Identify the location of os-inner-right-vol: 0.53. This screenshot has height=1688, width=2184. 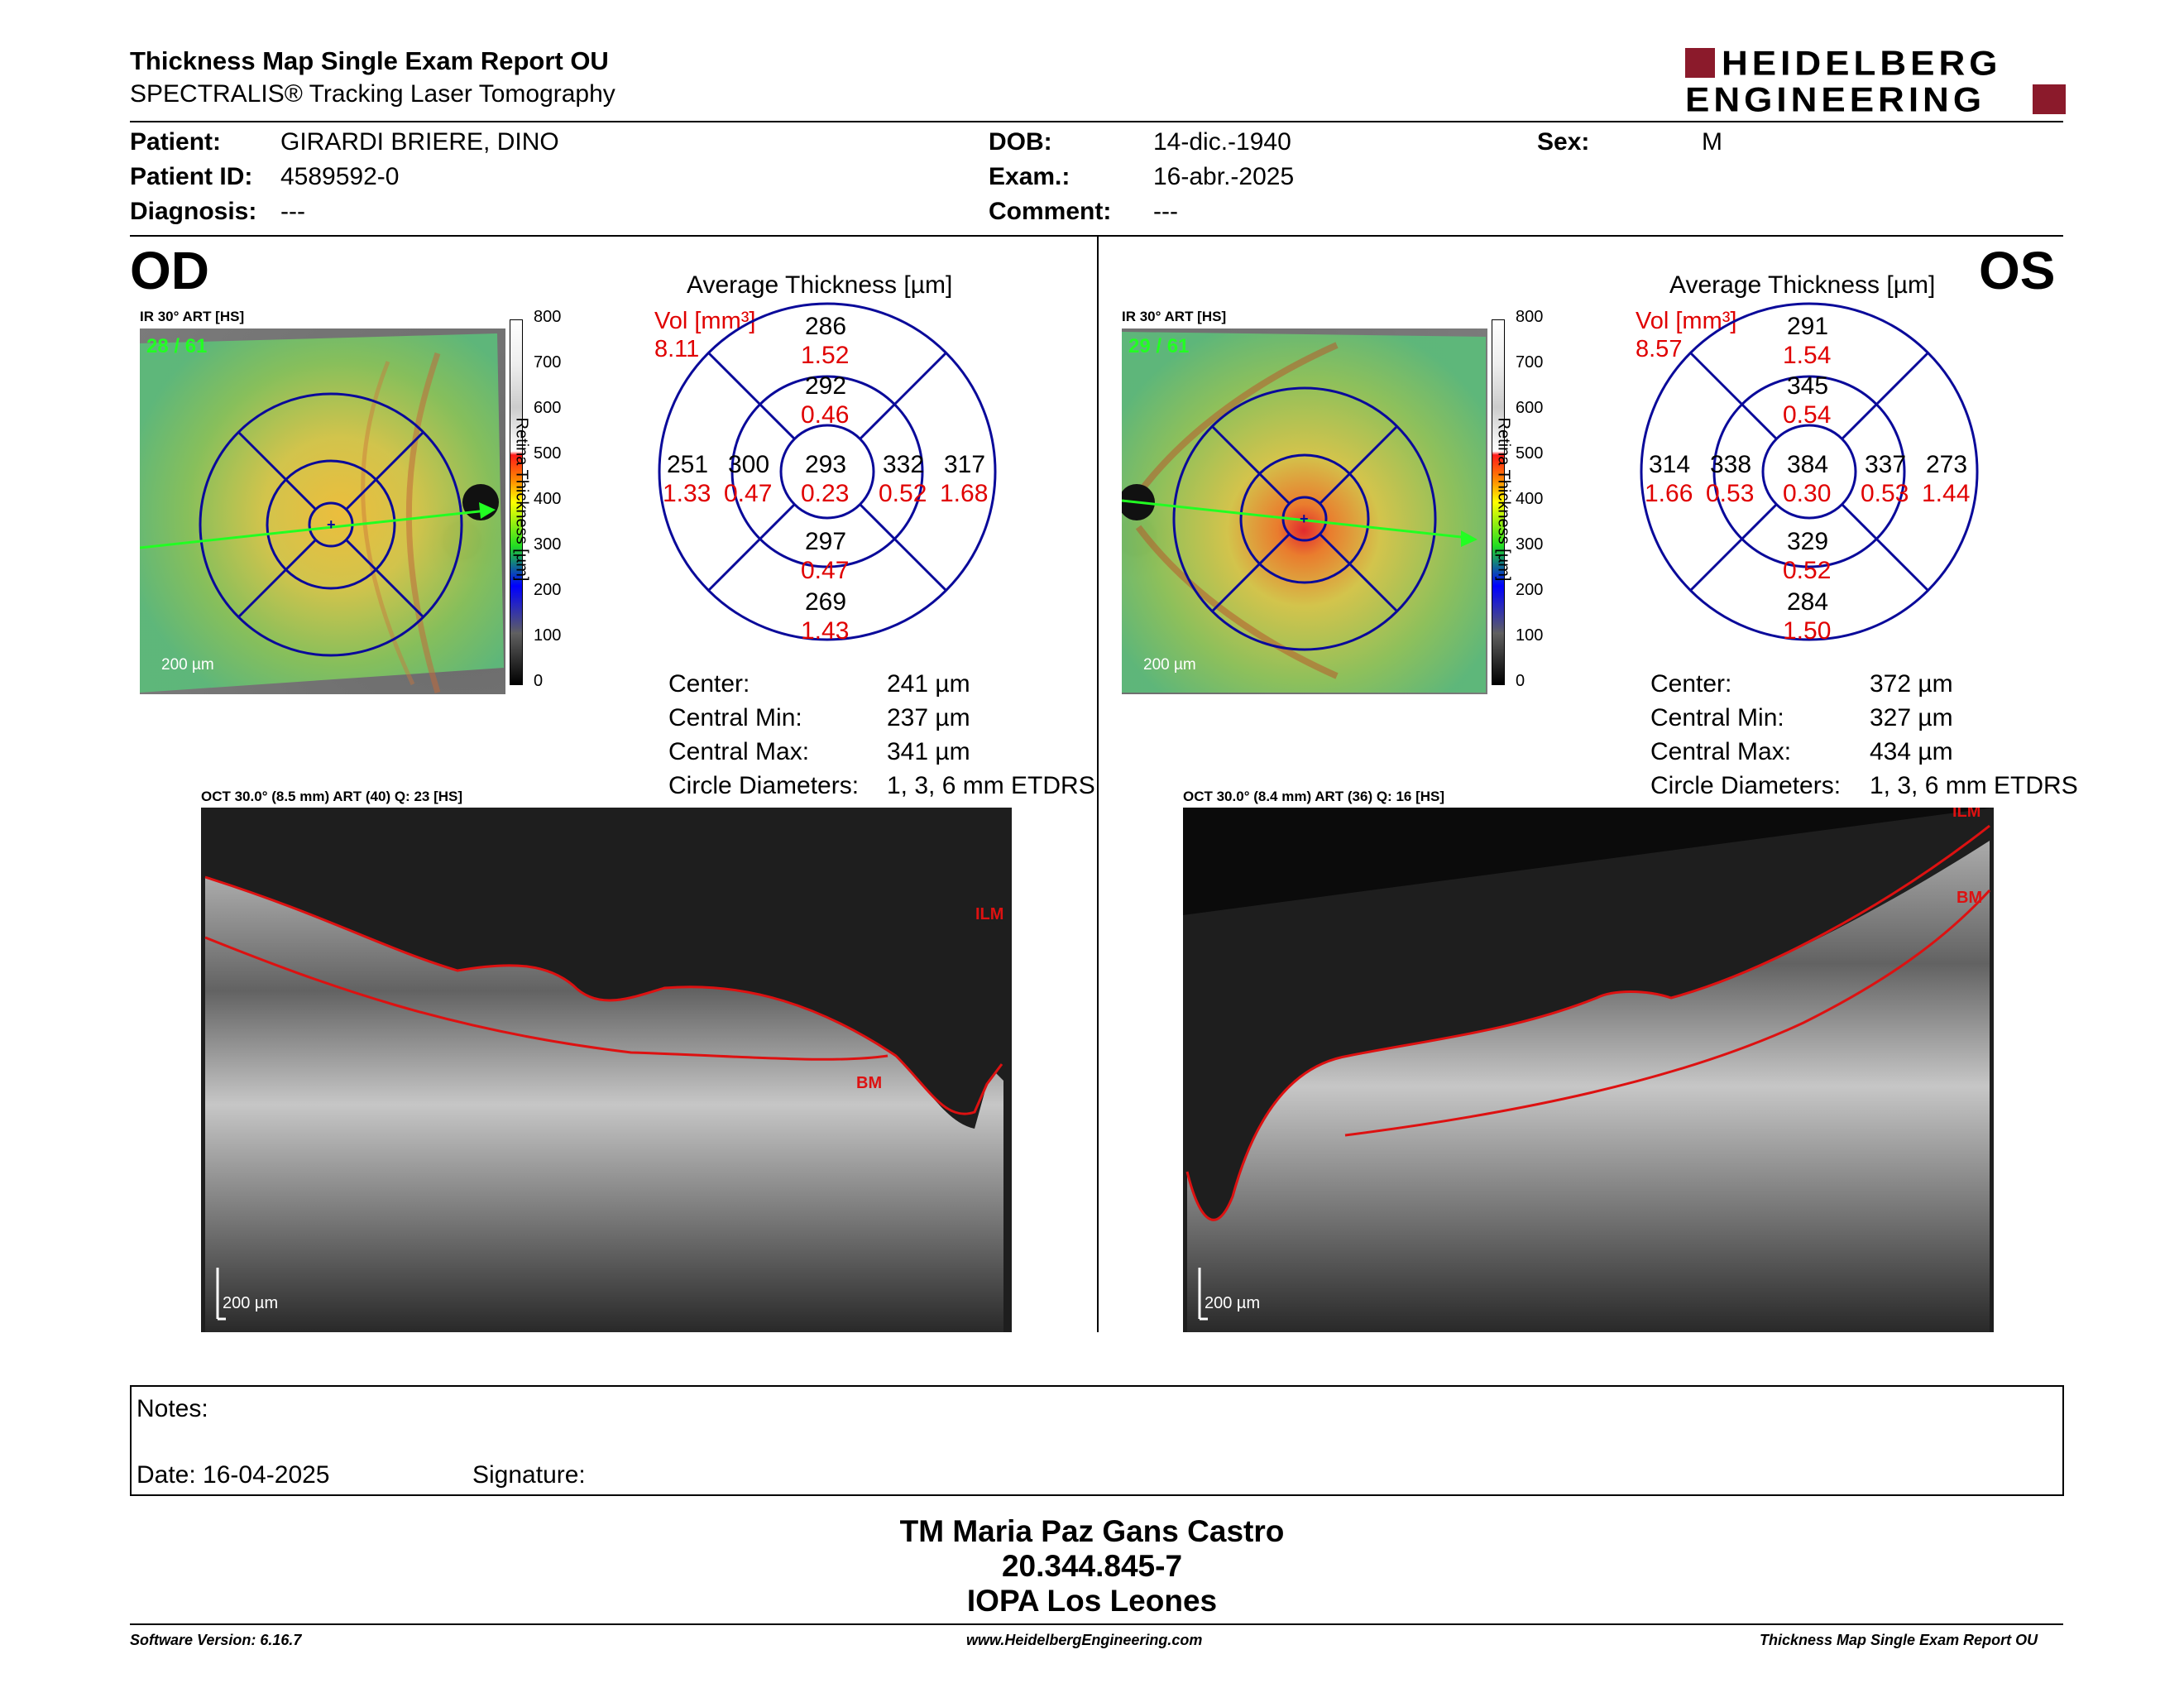
(1885, 493).